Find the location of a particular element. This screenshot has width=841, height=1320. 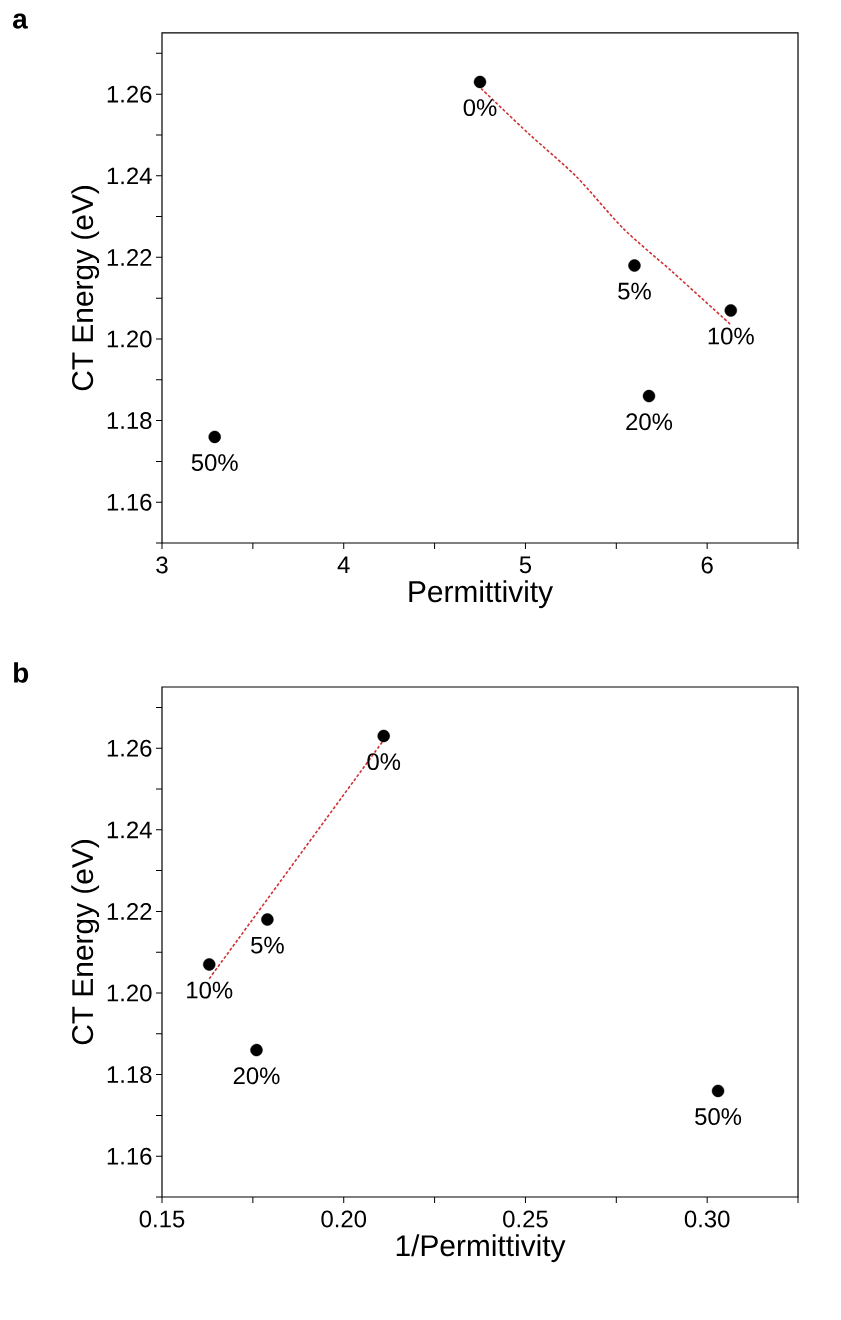

x-tick-label: 0.20 is located at coordinates (344, 1219).